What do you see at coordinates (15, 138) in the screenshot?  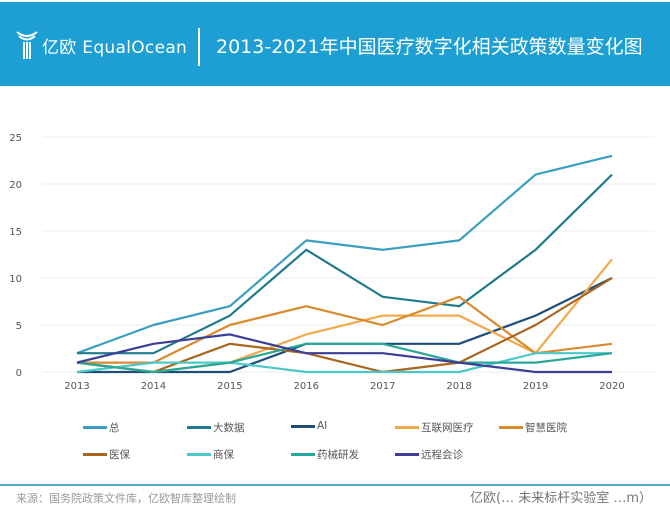 I see `y-tick-label: 25` at bounding box center [15, 138].